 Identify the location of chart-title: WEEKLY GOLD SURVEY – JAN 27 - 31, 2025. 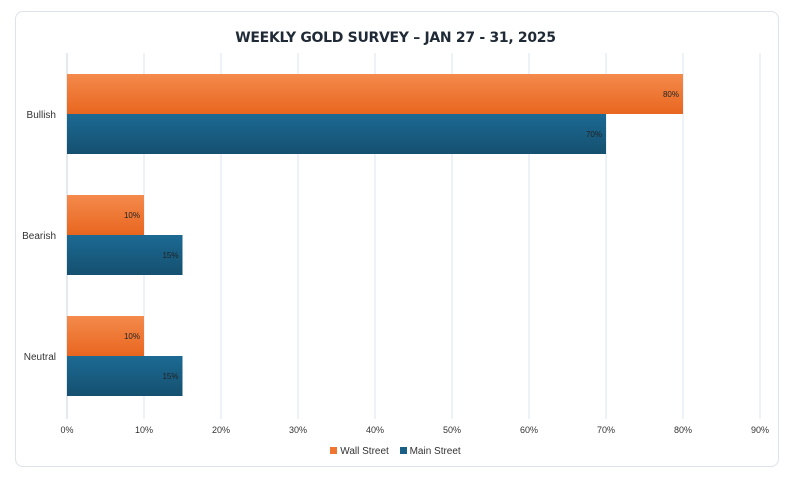
(395, 38).